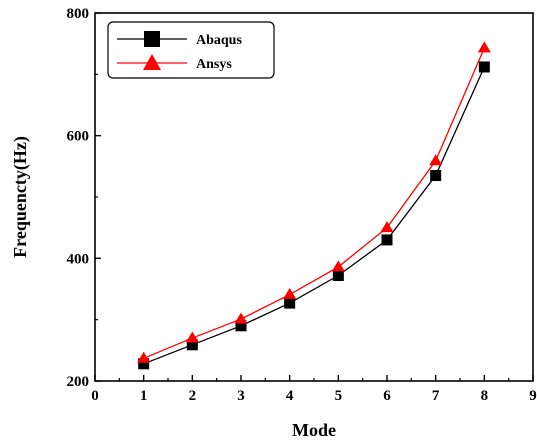 The height and width of the screenshot is (441, 537). I want to click on x-axis-title: Mode, so click(314, 430).